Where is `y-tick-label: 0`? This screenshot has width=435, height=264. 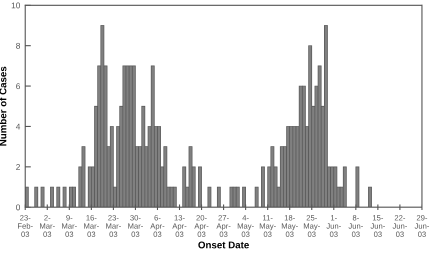
y-tick-label: 0 is located at coordinates (18, 207).